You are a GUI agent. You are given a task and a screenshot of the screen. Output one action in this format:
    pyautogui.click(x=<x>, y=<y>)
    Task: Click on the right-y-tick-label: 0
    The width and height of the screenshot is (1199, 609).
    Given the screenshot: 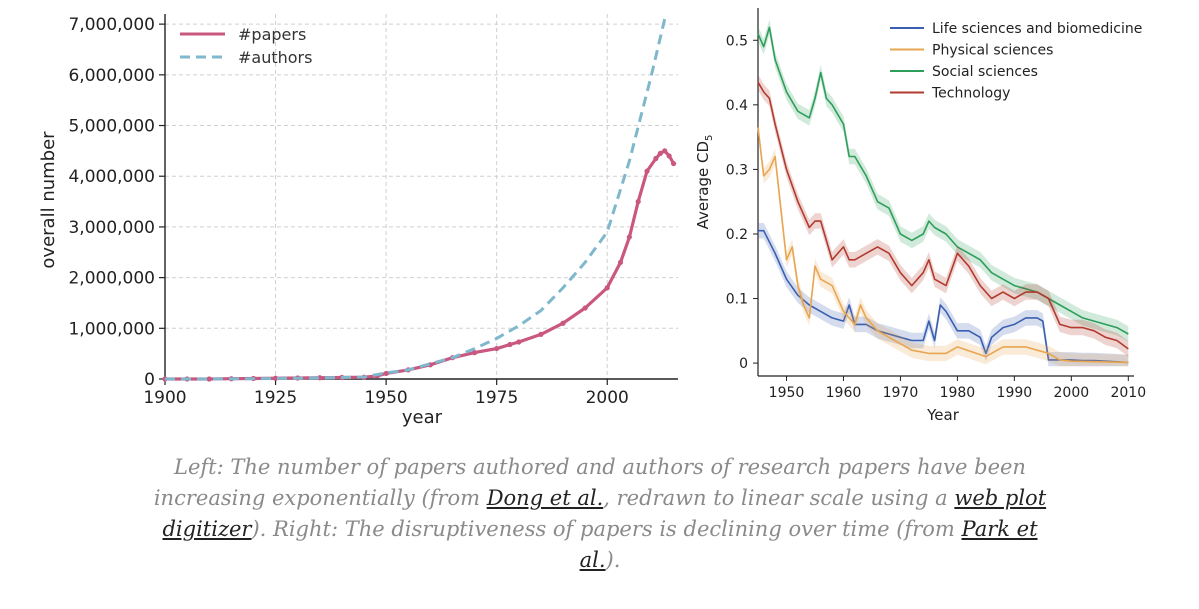 What is the action you would take?
    pyautogui.click(x=743, y=364)
    